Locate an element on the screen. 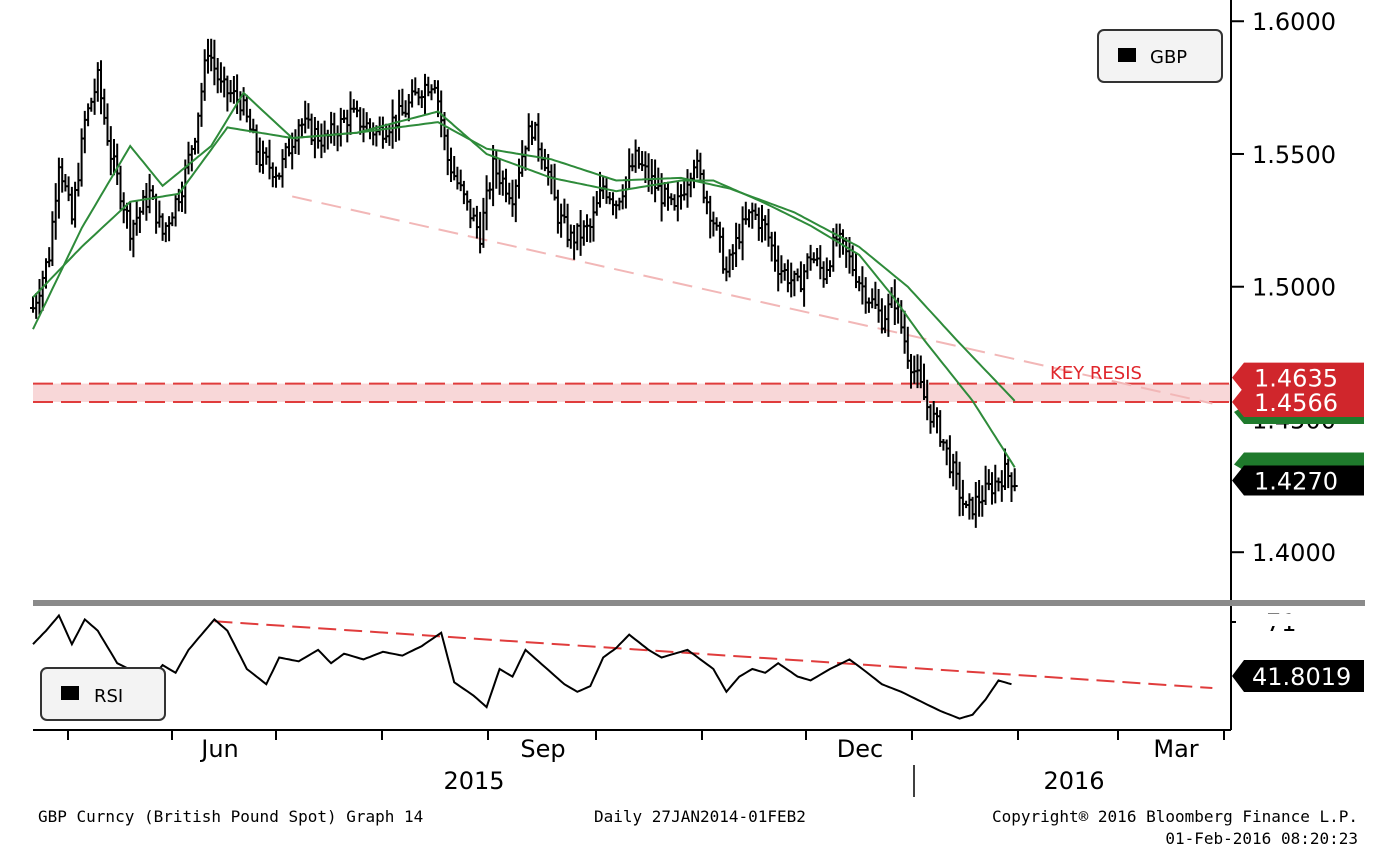 This screenshot has height=850, width=1390. price-tag-resistance-lower: 1.4566 is located at coordinates (1298, 401).